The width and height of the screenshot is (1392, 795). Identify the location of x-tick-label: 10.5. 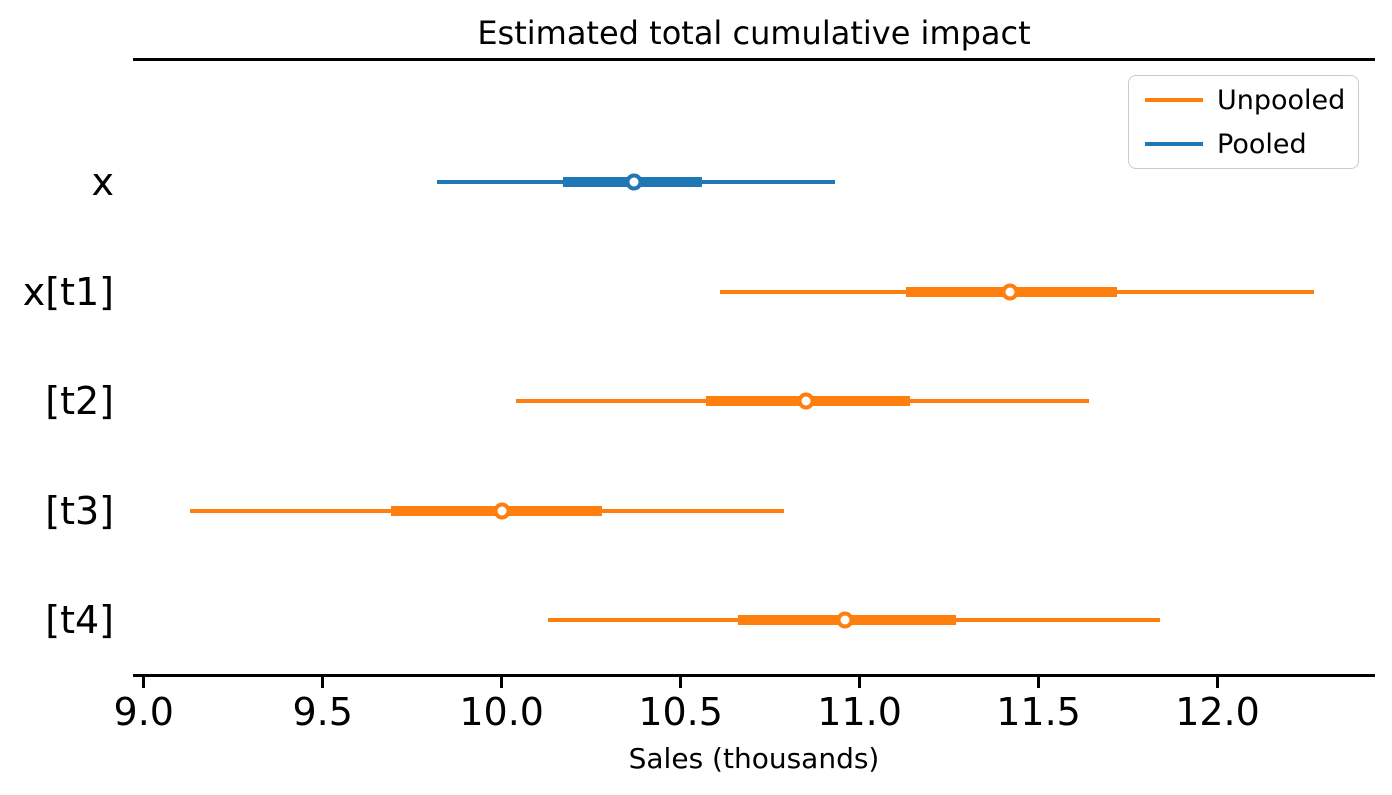
(680, 712).